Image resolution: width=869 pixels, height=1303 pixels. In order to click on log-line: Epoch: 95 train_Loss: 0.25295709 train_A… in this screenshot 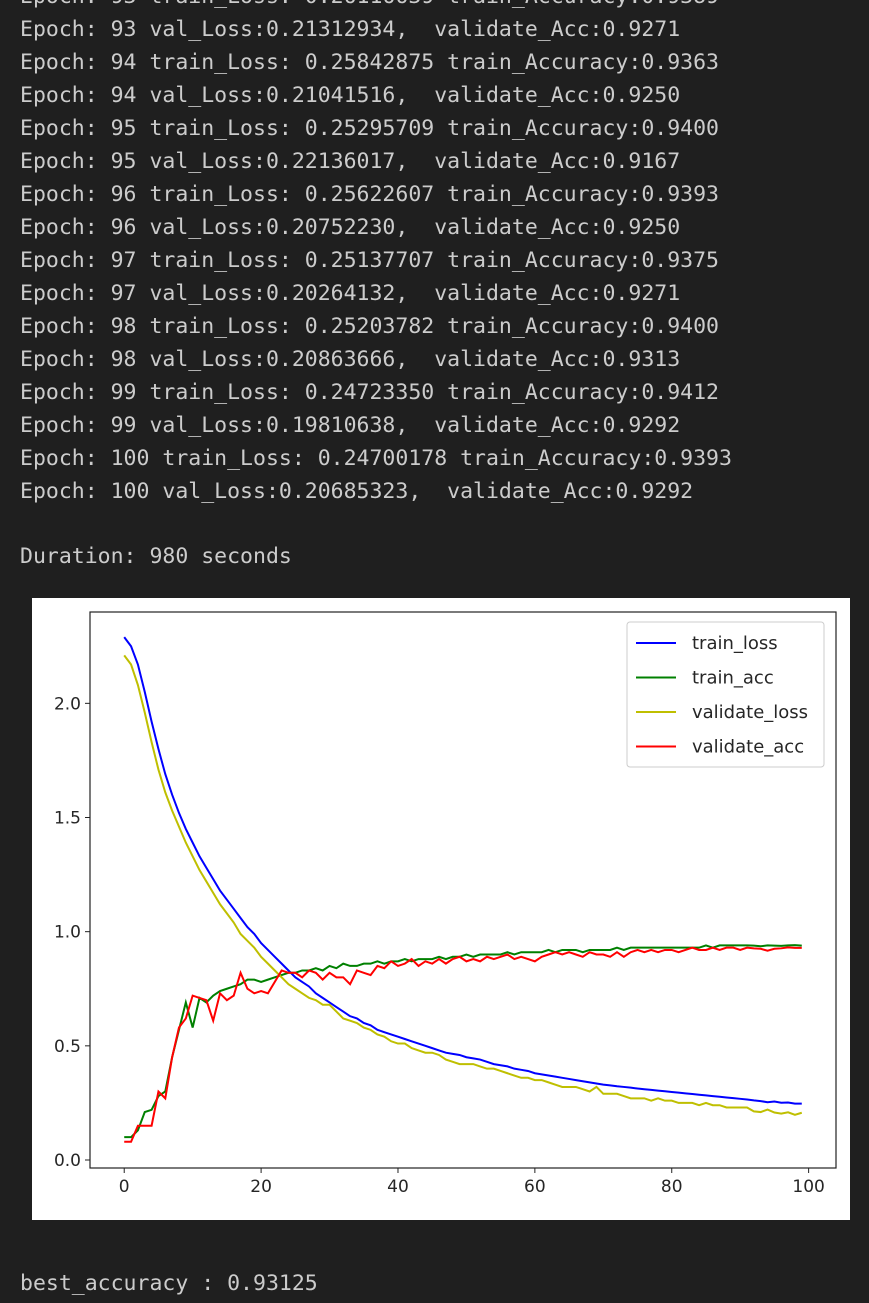, I will do `click(369, 128)`.